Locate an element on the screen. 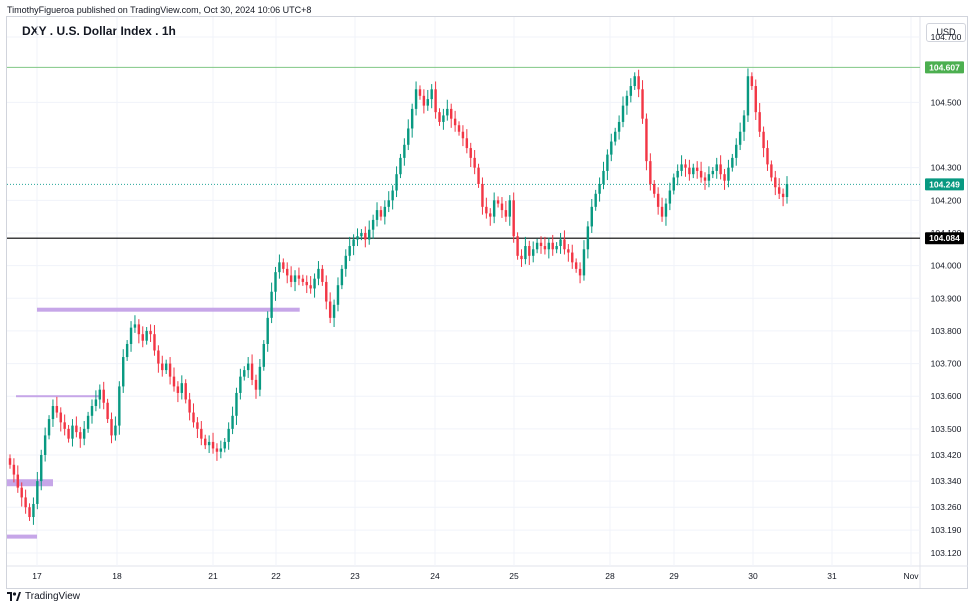 This screenshot has height=610, width=975. y-tick-label: 103.190 is located at coordinates (946, 530).